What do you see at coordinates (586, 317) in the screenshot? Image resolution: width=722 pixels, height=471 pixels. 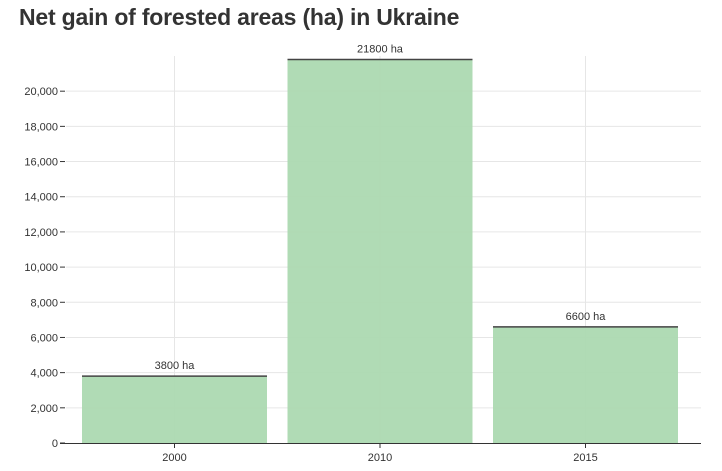 I see `data-label: 6600 ha` at bounding box center [586, 317].